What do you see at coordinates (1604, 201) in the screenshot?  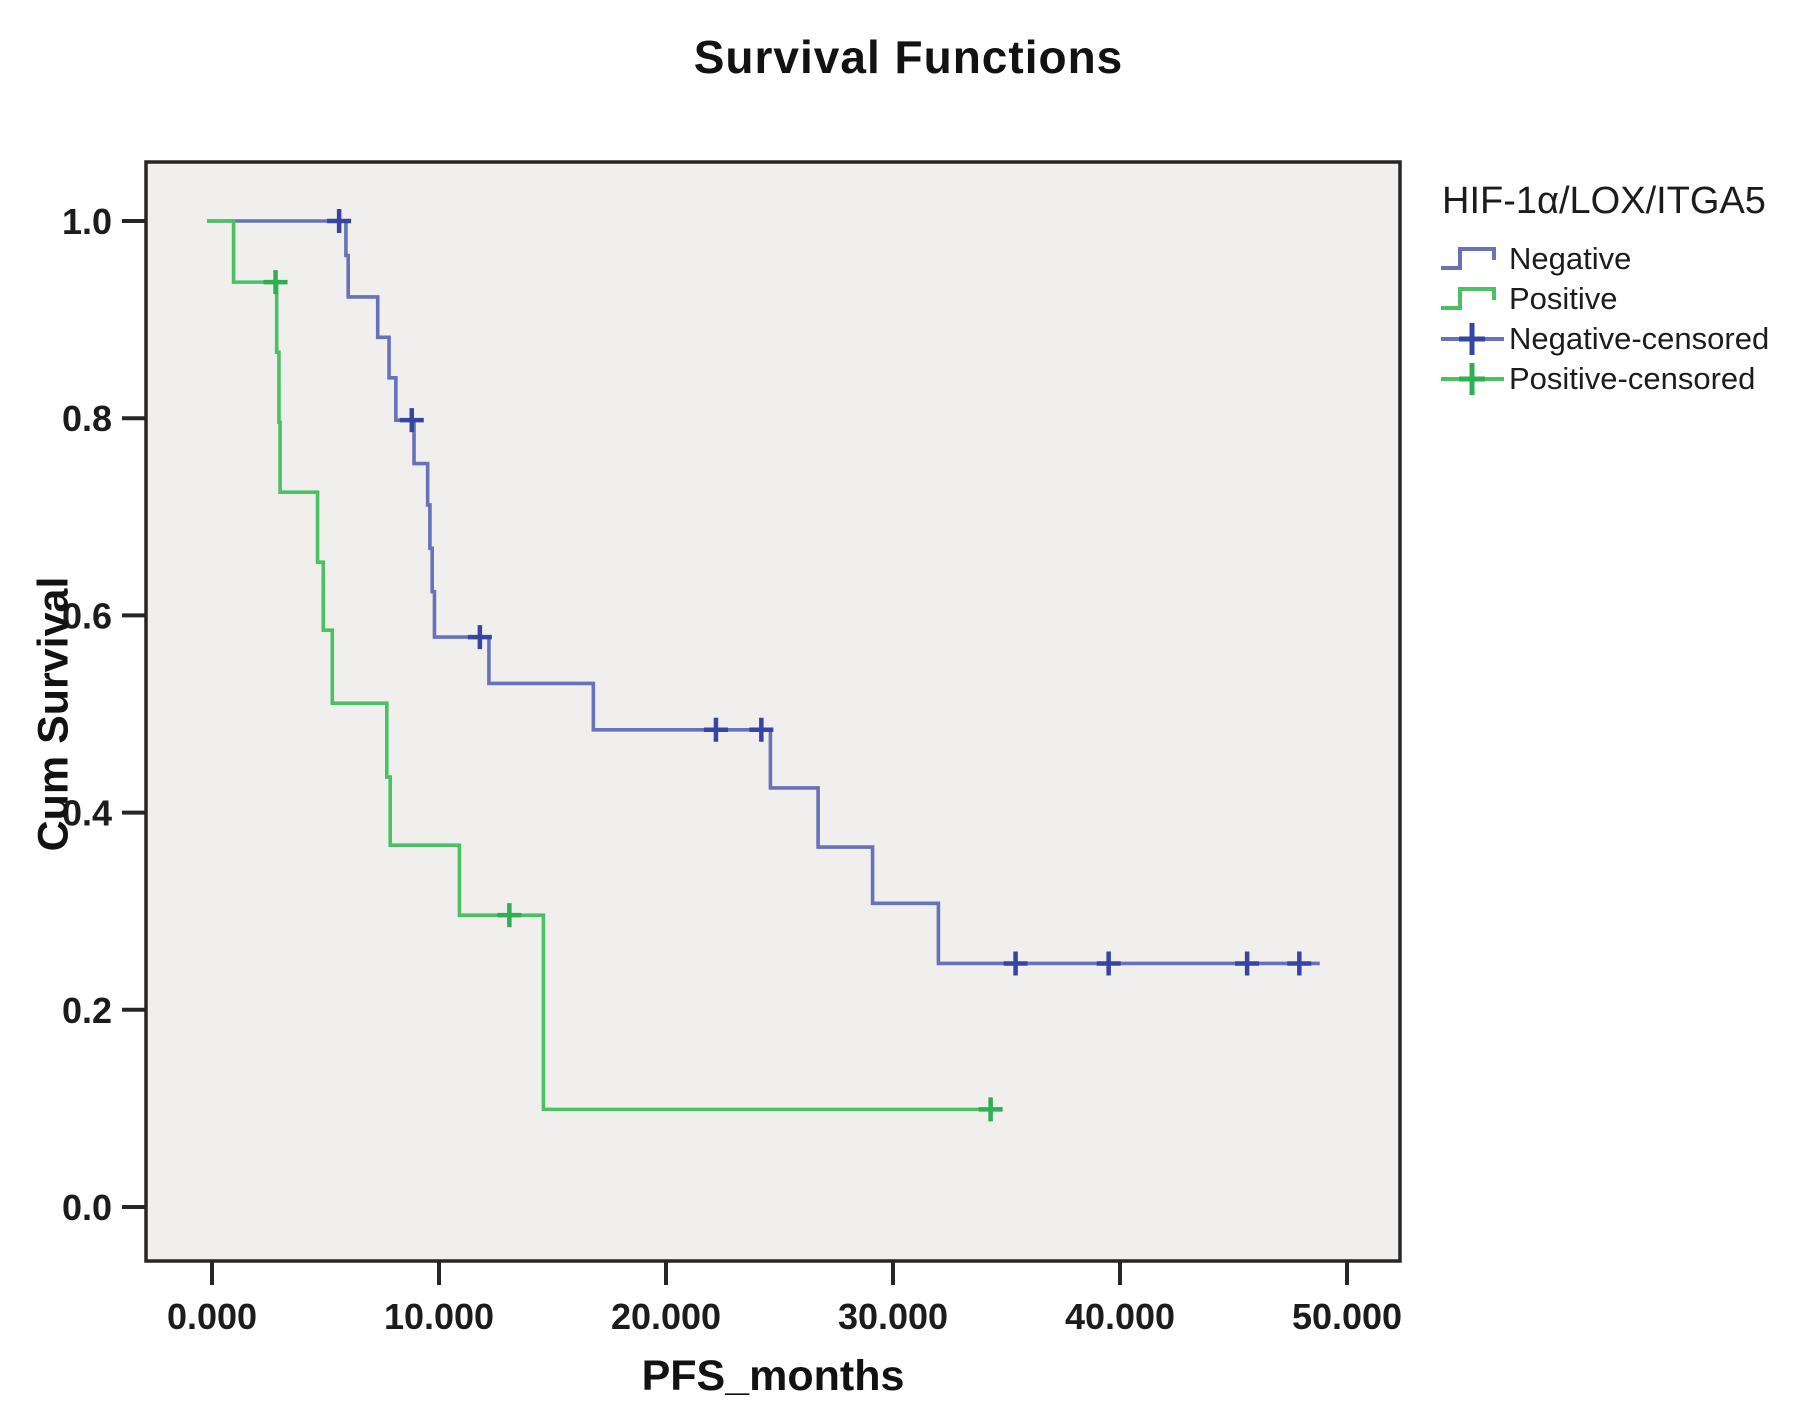 I see `legend-title: HIF-1α/LOX/ITGA5` at bounding box center [1604, 201].